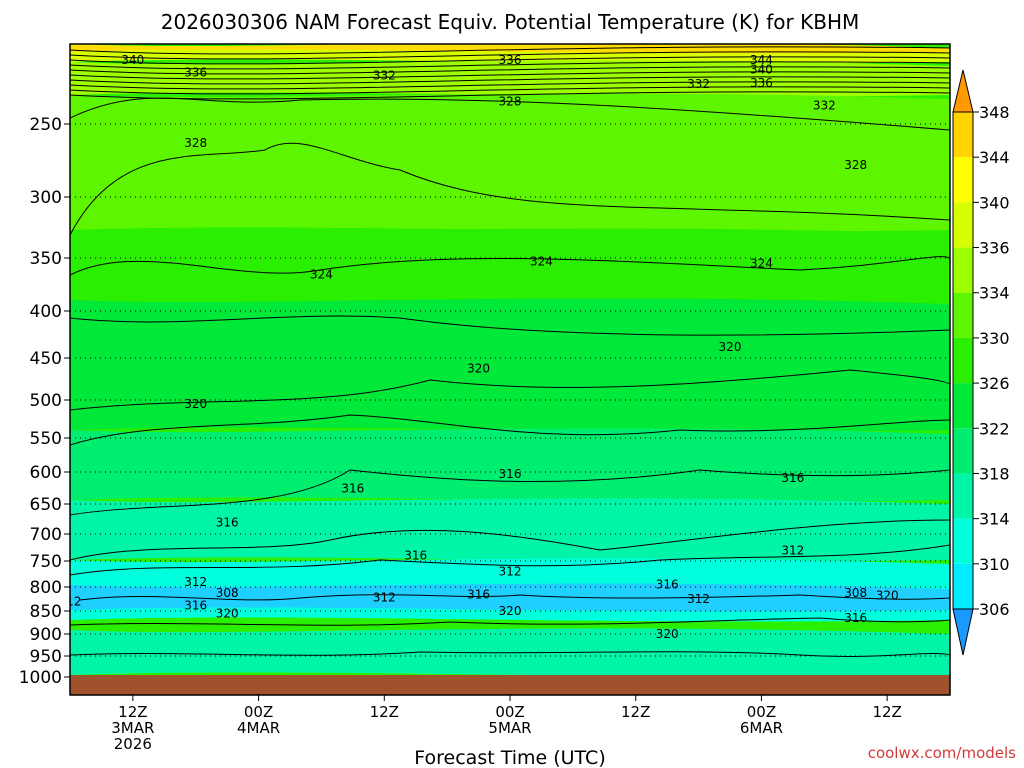  I want to click on contour-c312, so click(510, 560).